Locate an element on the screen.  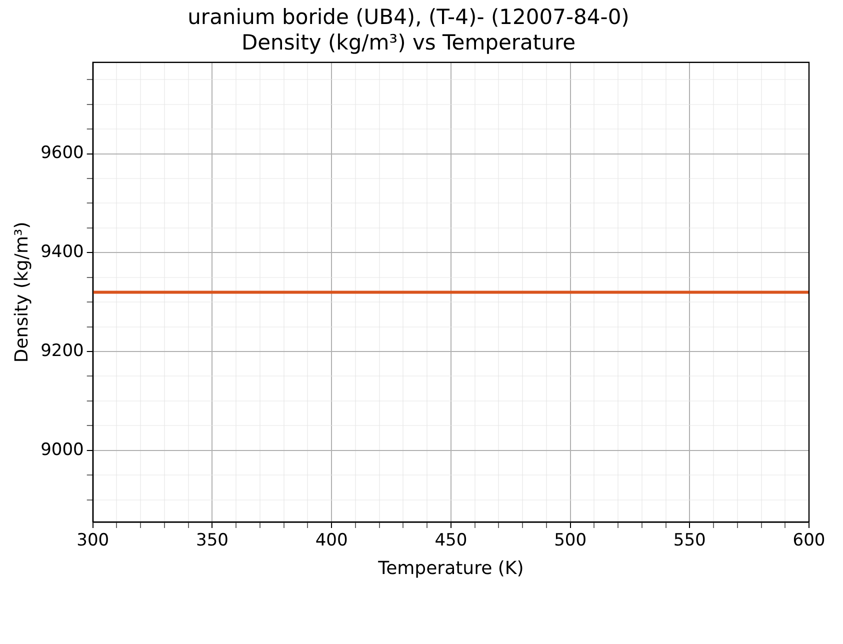
x-tick-label: 600 is located at coordinates (809, 540).